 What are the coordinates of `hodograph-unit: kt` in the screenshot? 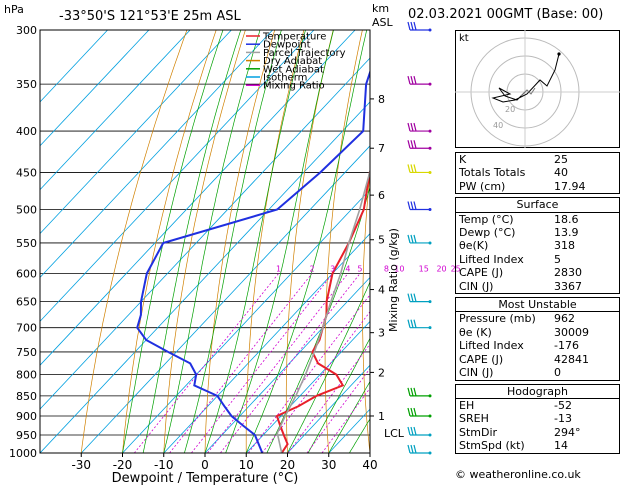 It's located at (464, 38).